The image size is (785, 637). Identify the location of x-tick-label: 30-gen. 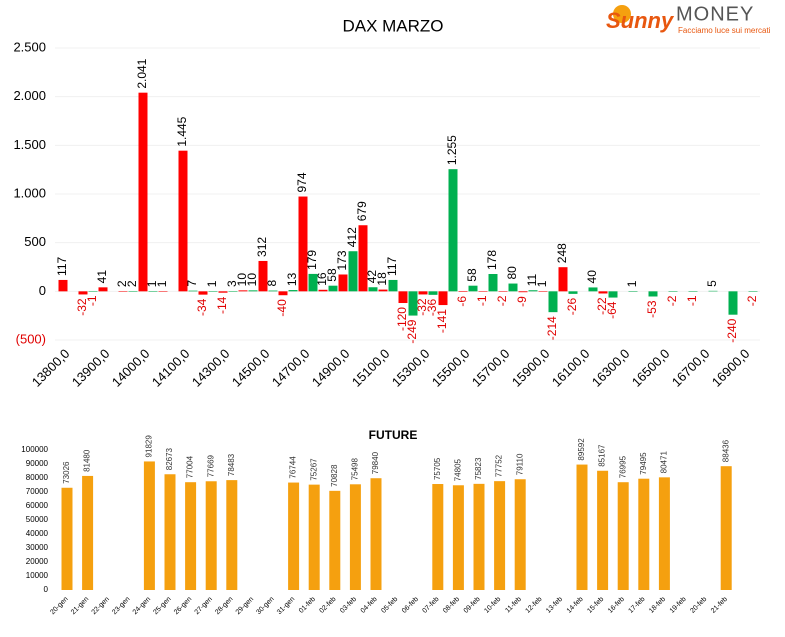
(265, 606).